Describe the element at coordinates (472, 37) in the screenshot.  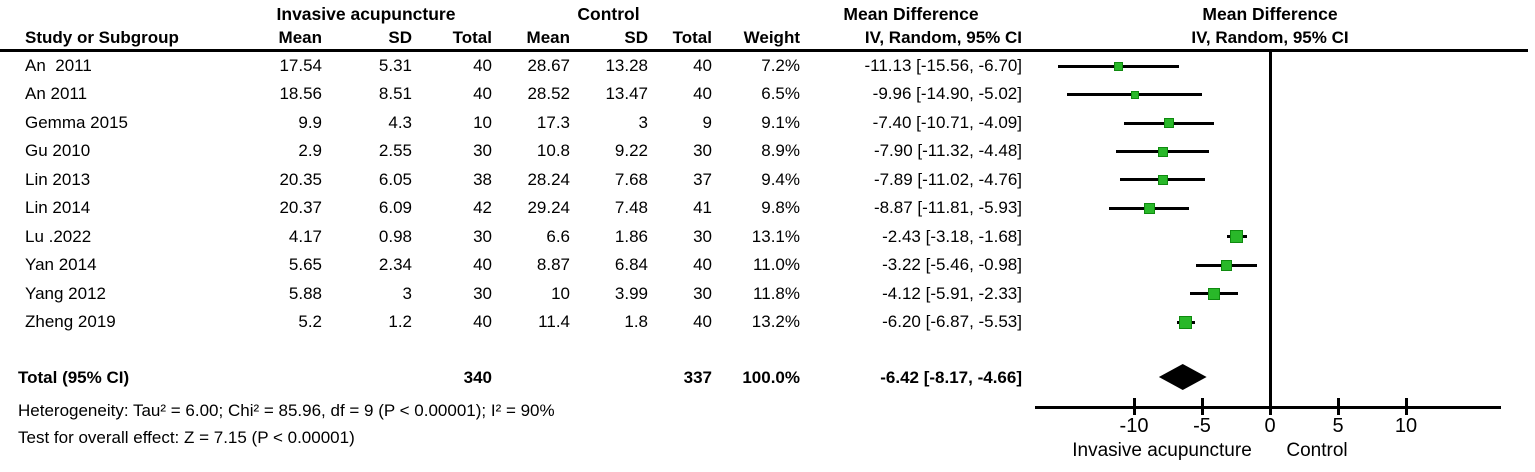
I see `col-header-total-treatment: Total` at that location.